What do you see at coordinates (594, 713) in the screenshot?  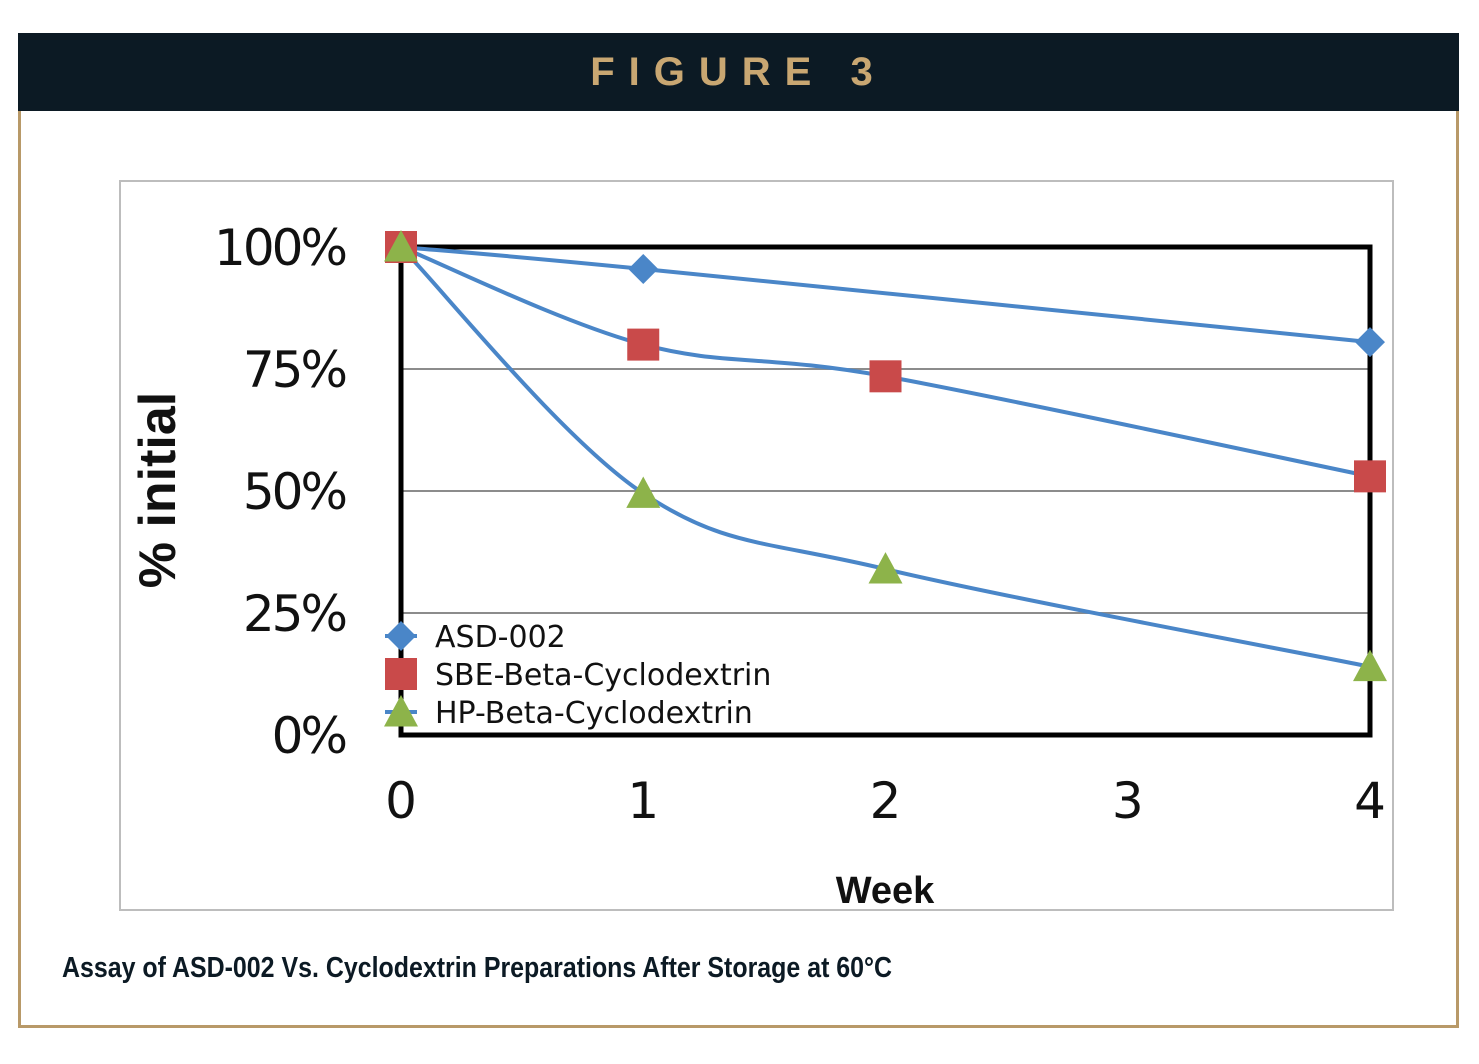 I see `legend-label: HP-Beta-Cyclodextrin` at bounding box center [594, 713].